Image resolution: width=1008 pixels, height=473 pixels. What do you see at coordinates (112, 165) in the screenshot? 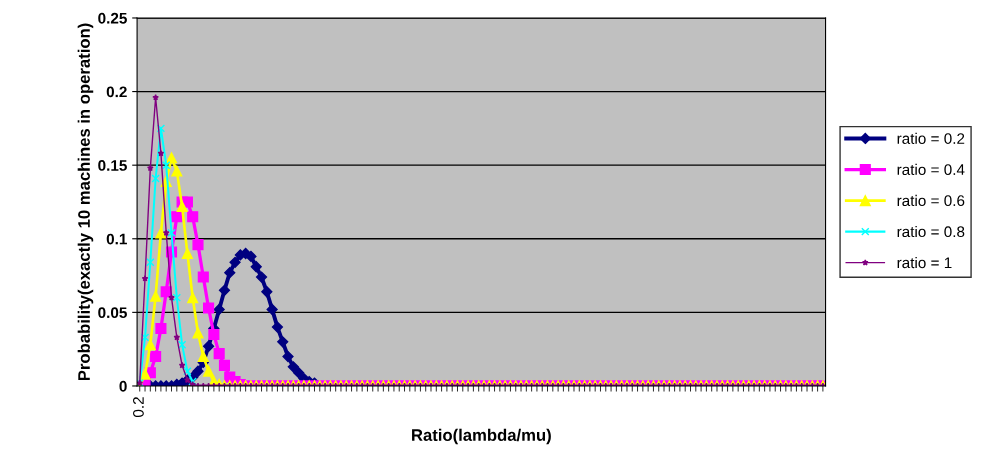
I see `y-tick-label: 0.15` at bounding box center [112, 165].